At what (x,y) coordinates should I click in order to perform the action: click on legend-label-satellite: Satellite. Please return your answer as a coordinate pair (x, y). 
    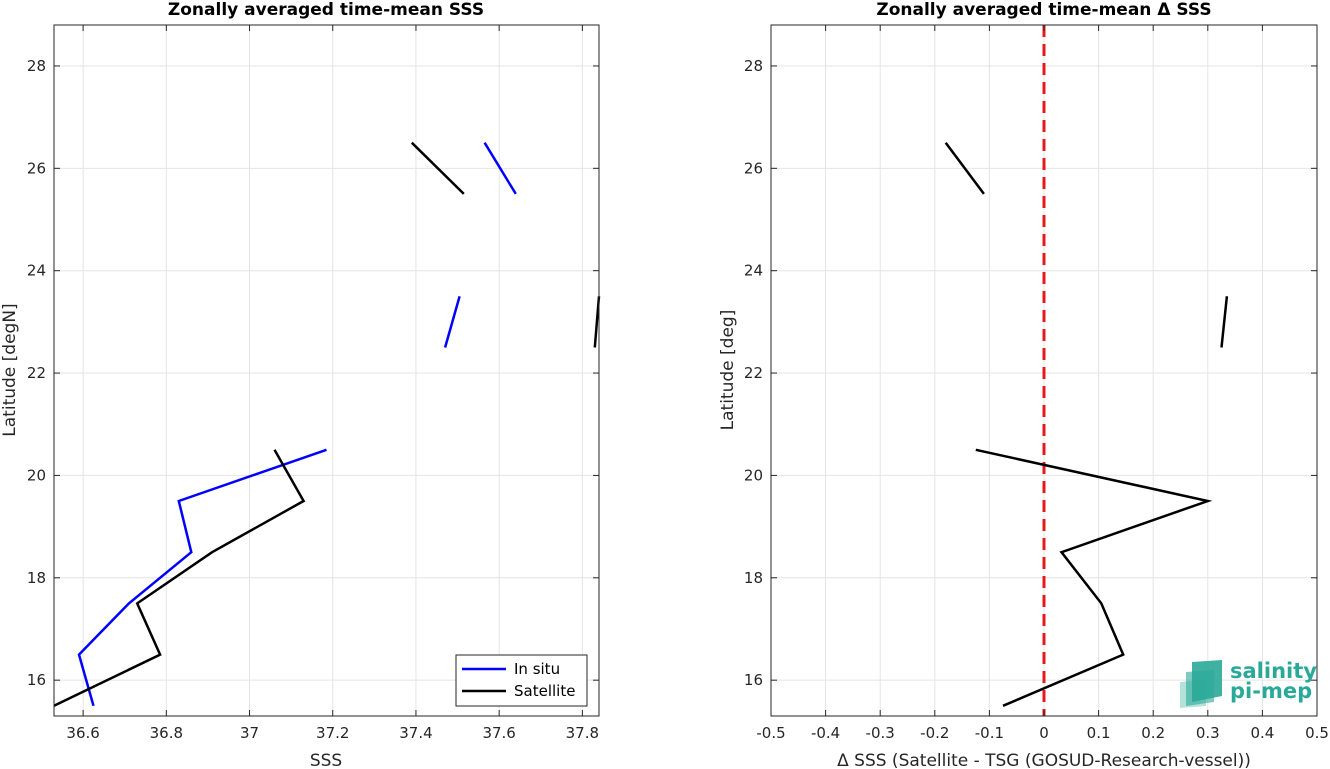
    Looking at the image, I should click on (544, 691).